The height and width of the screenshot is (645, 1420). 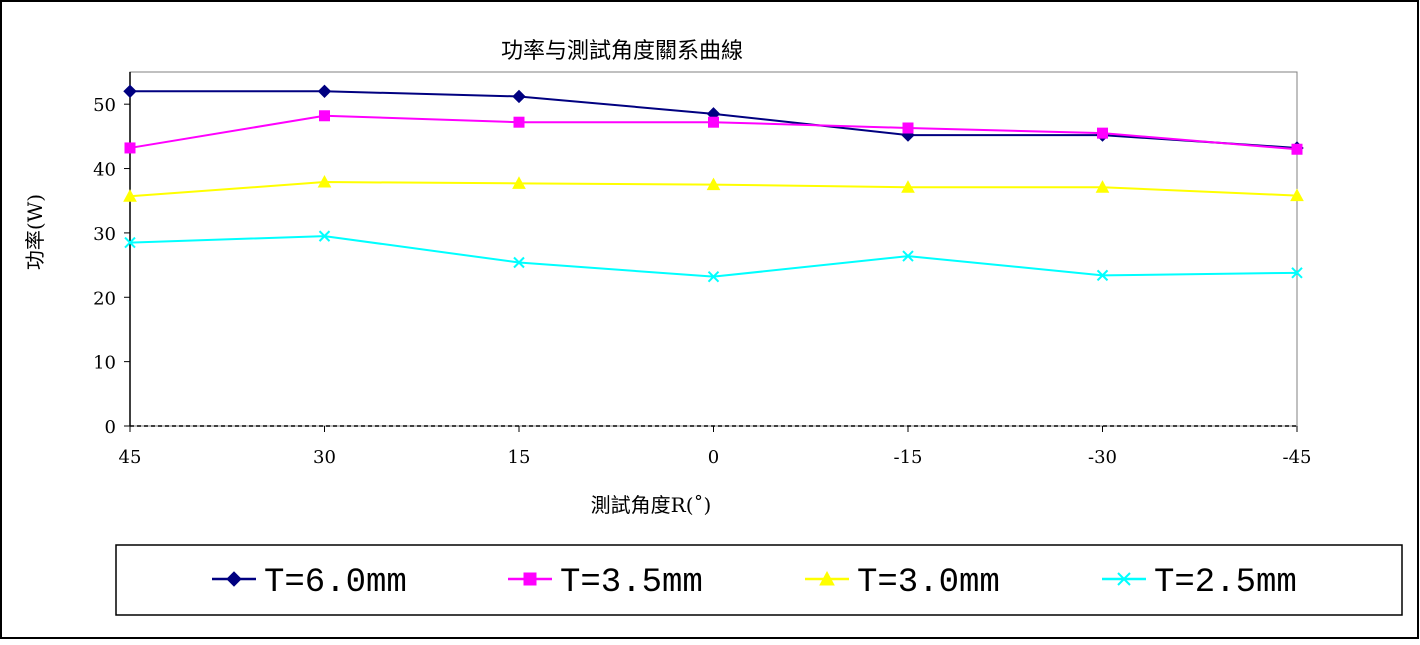 What do you see at coordinates (1225, 583) in the screenshot?
I see `legend-label: T=2.5mm` at bounding box center [1225, 583].